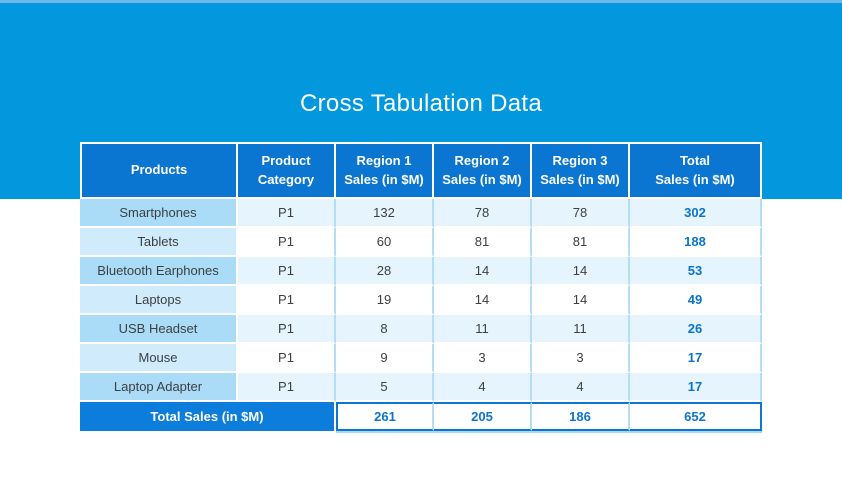 The height and width of the screenshot is (496, 842). I want to click on page-title: Cross Tabulation Data, so click(421, 103).